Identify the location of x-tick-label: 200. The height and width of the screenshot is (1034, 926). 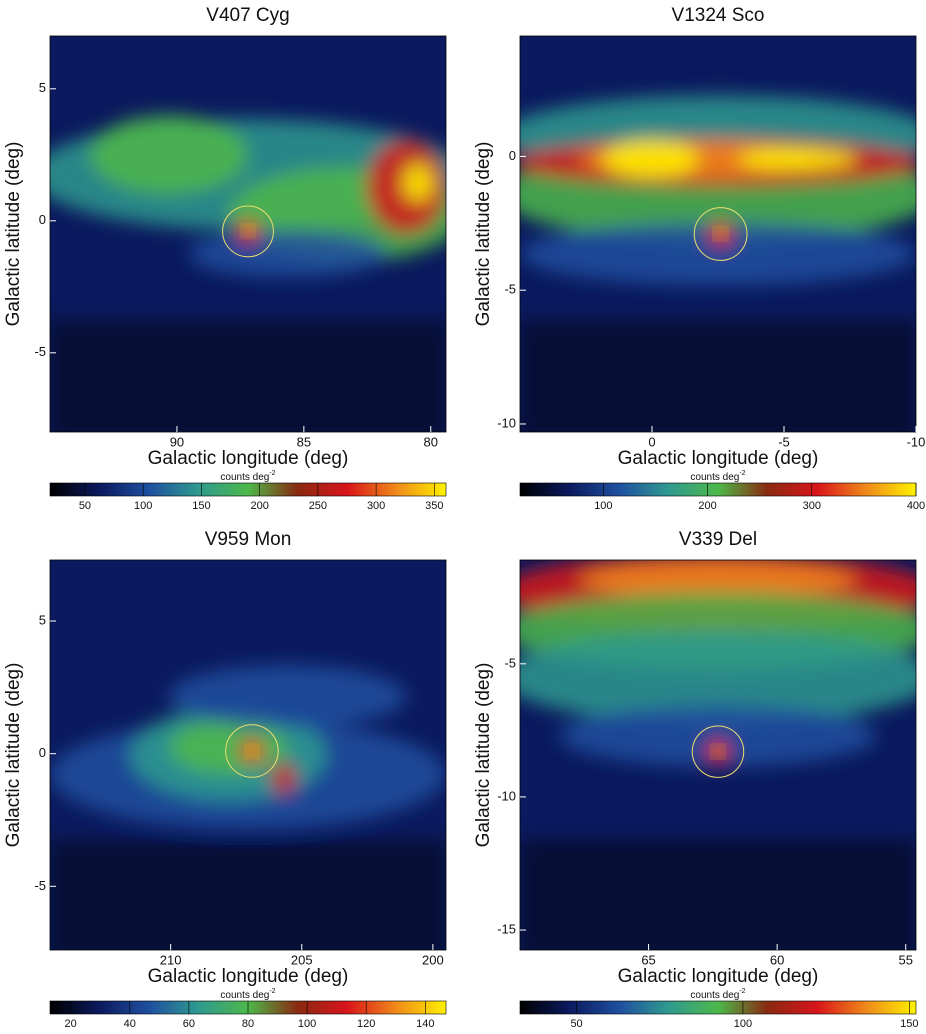
(433, 959).